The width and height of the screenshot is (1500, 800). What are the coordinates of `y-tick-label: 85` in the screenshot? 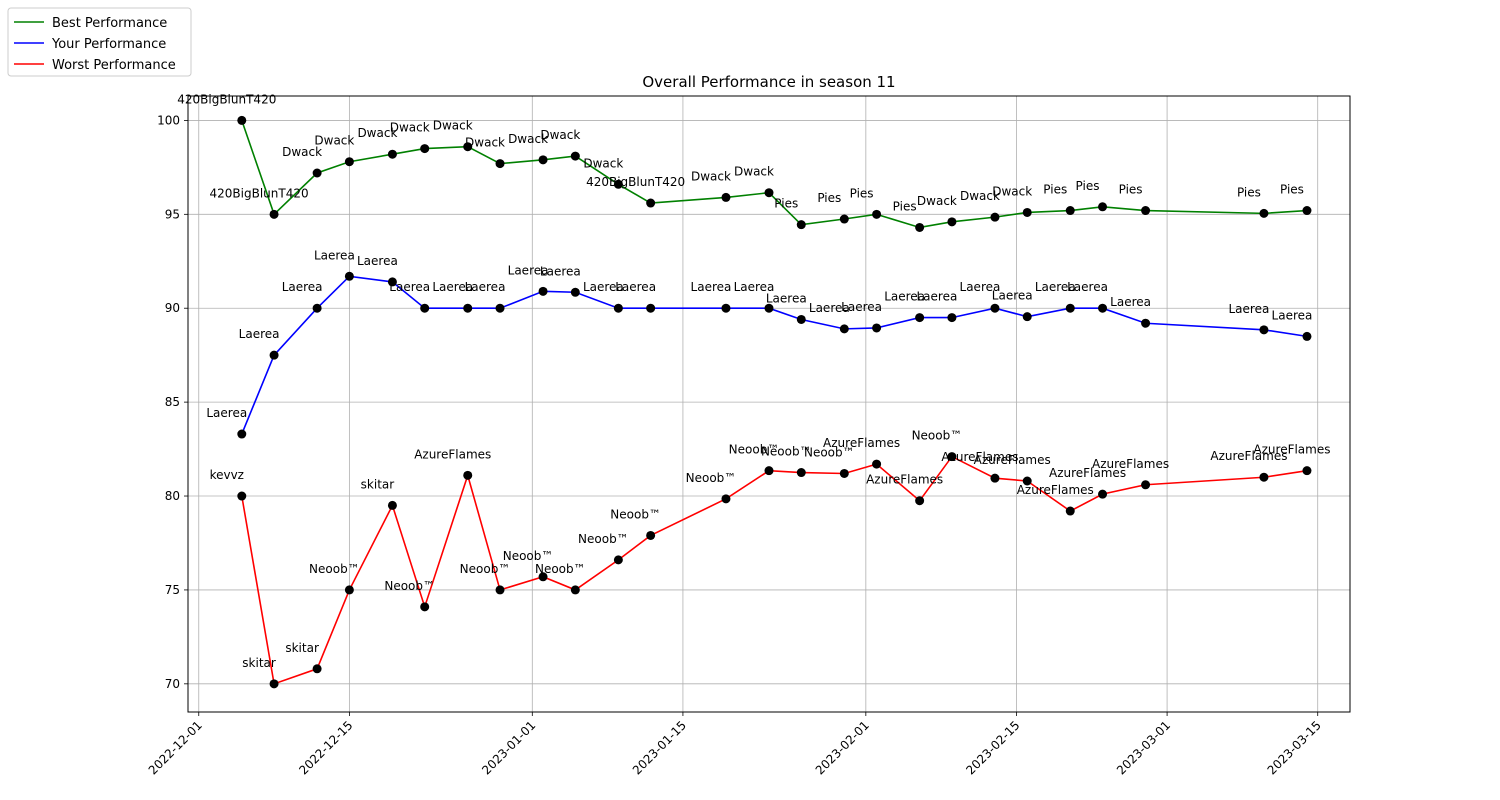 It's located at (172, 402).